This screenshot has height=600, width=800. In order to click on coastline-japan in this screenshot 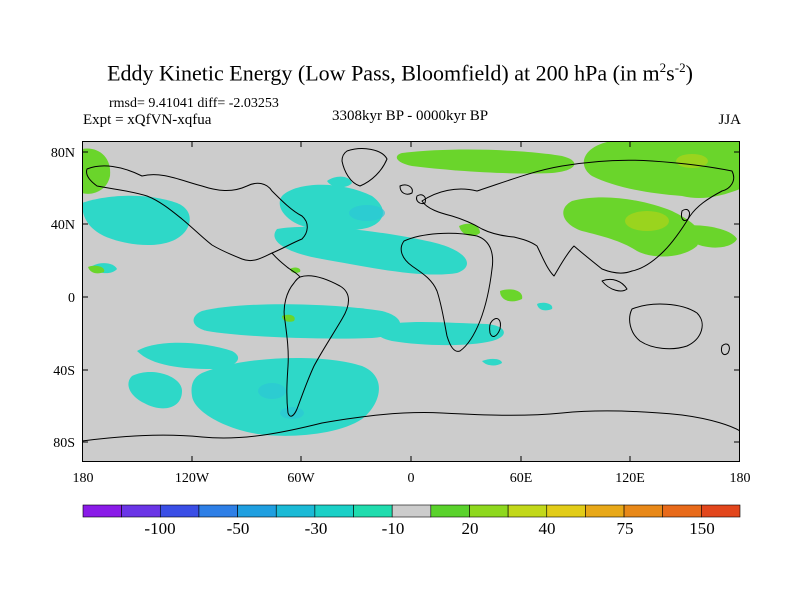, I will do `click(685, 215)`.